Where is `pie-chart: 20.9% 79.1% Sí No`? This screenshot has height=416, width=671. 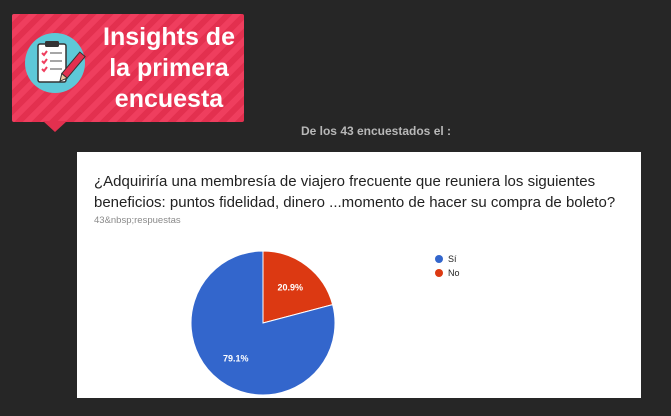
pie-chart: 20.9% 79.1% Sí No is located at coordinates (325, 323).